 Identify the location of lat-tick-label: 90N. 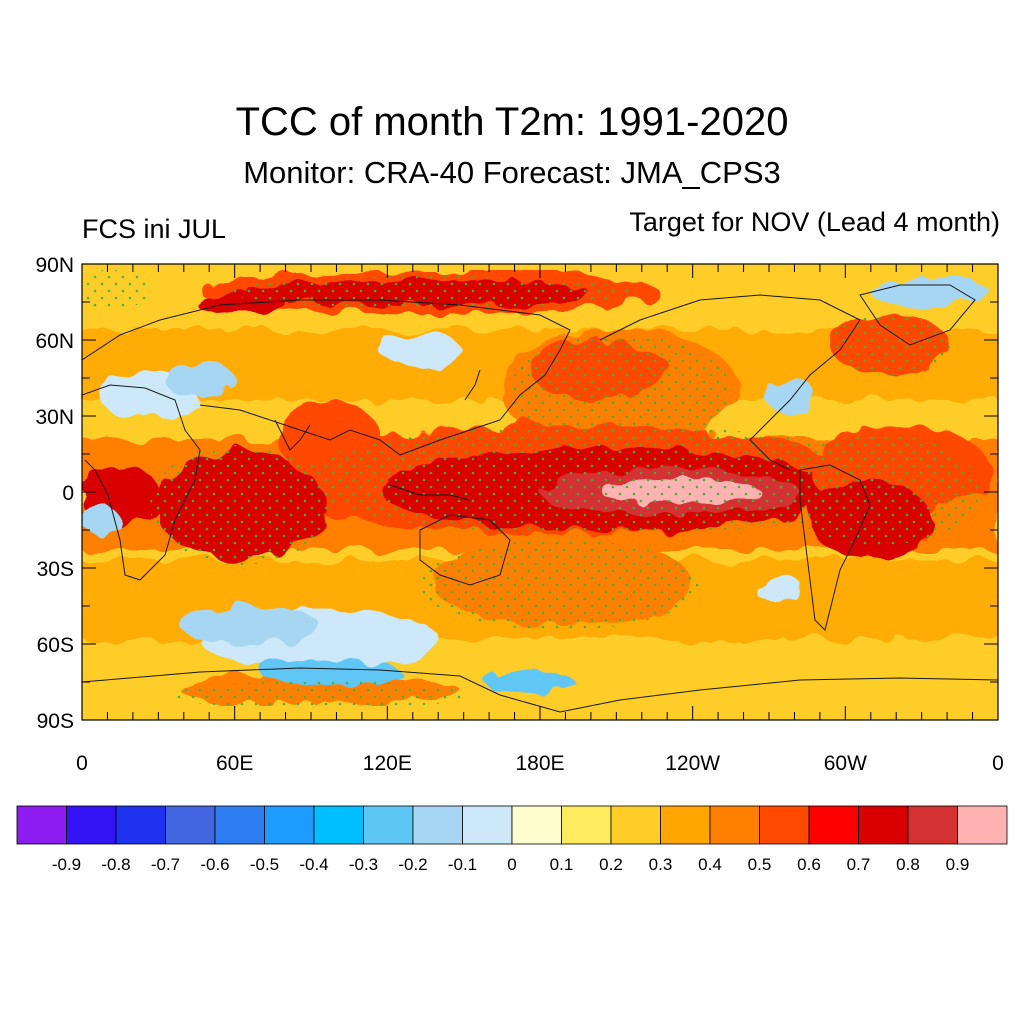
(54, 265).